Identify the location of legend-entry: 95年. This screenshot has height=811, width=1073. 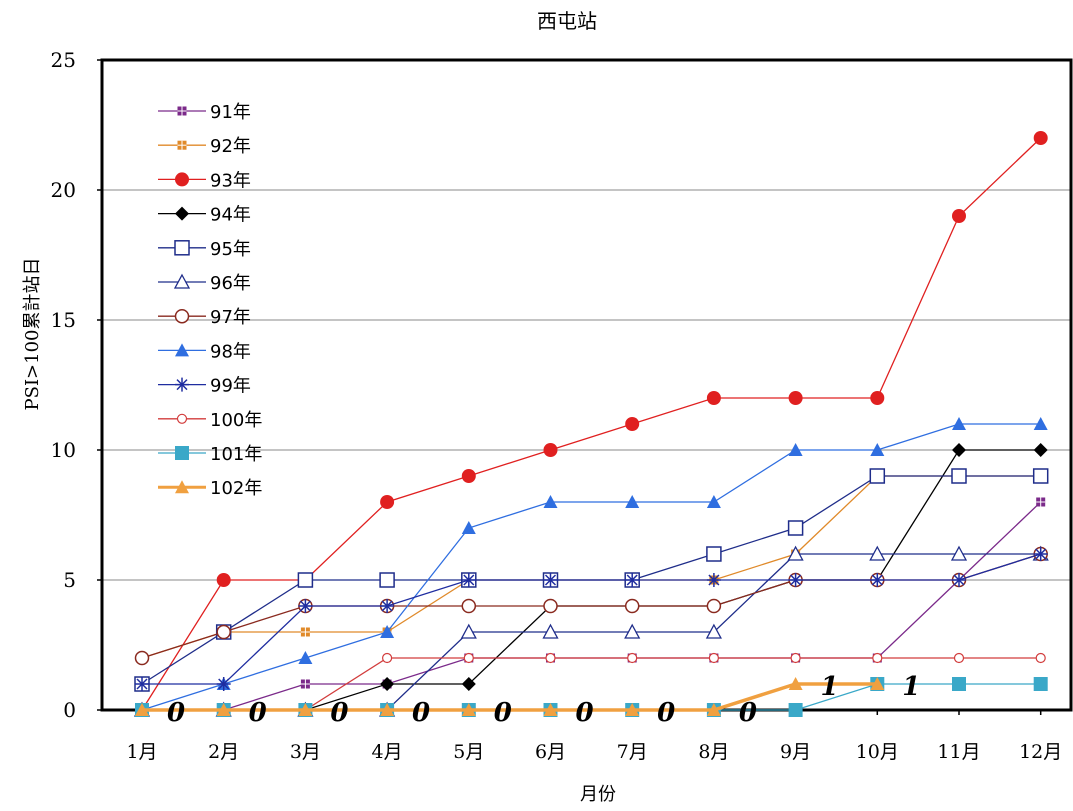
(204, 249).